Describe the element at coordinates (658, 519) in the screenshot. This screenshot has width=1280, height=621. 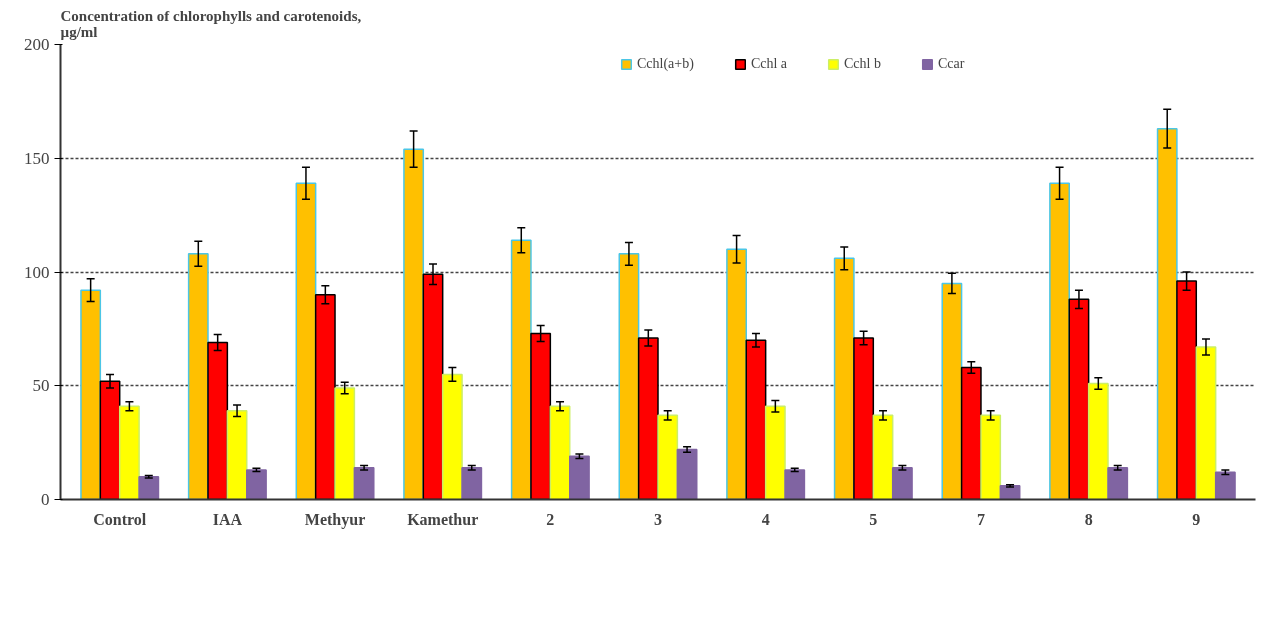
I see `x-tick-label: 3` at that location.